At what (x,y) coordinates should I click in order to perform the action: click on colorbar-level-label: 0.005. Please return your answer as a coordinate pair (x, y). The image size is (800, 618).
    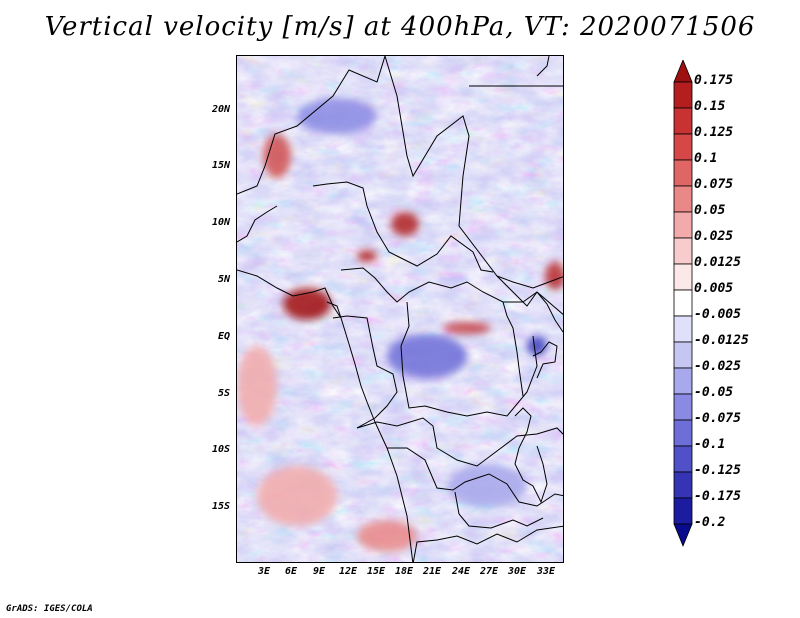
    Looking at the image, I should click on (714, 288).